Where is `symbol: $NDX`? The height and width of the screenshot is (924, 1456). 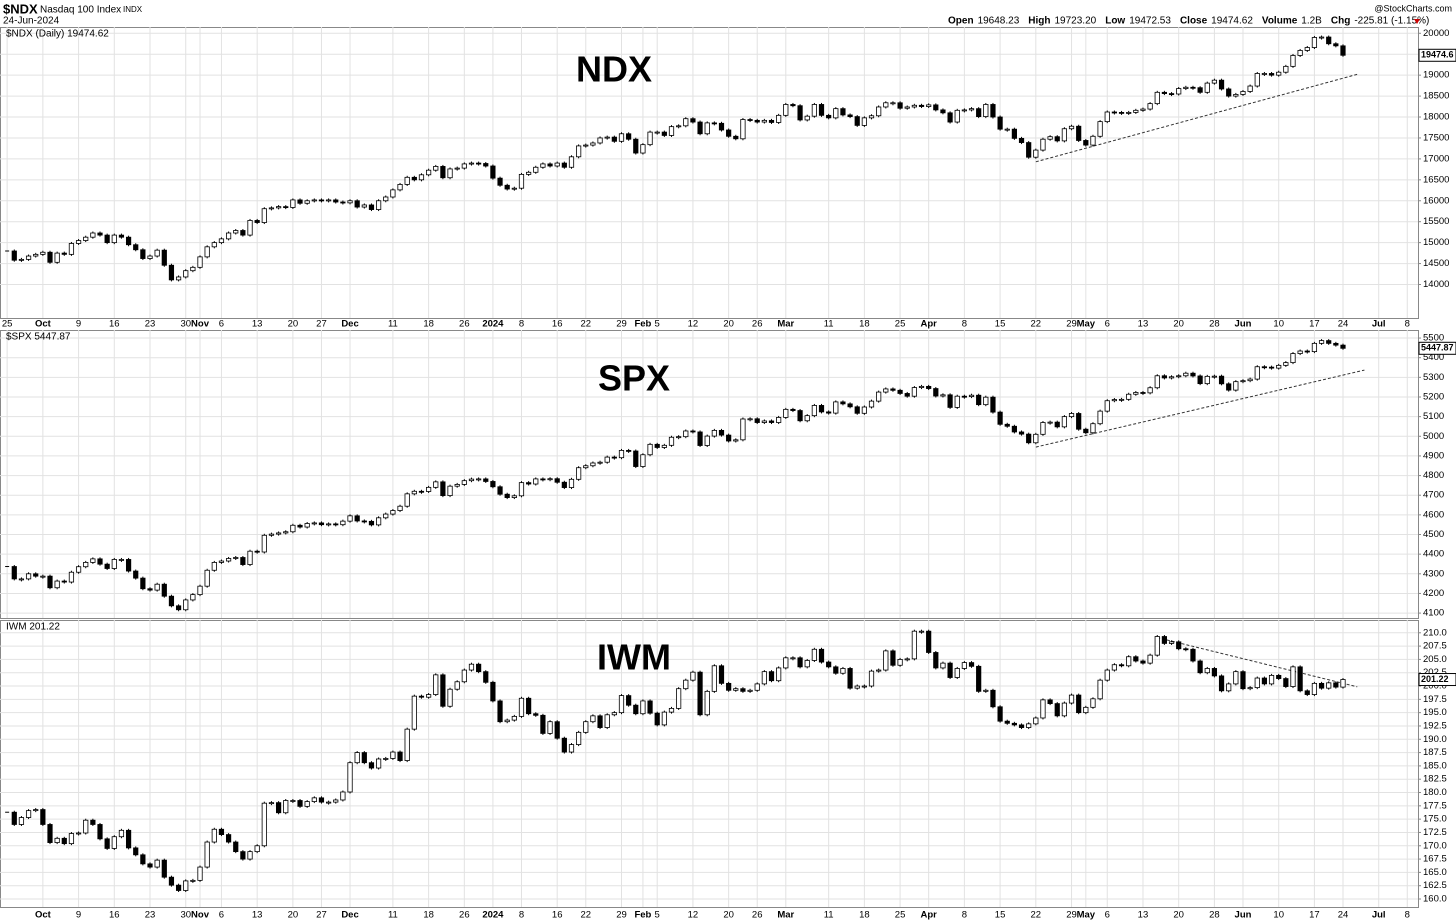 symbol: $NDX is located at coordinates (20, 8).